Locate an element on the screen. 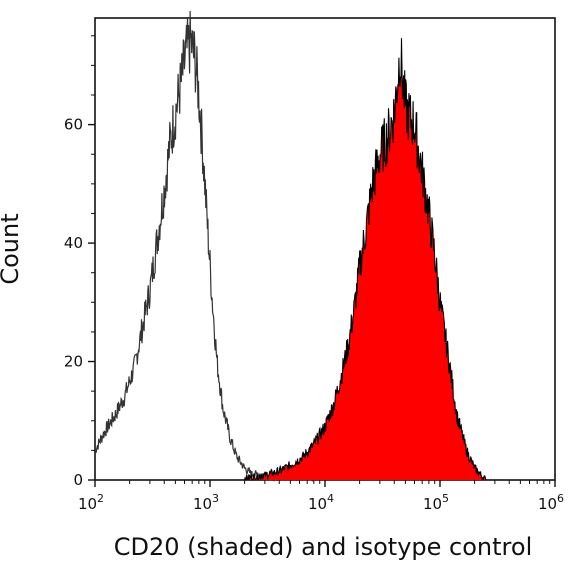 The image size is (576, 563). y-tick-label: 60 is located at coordinates (73, 125).